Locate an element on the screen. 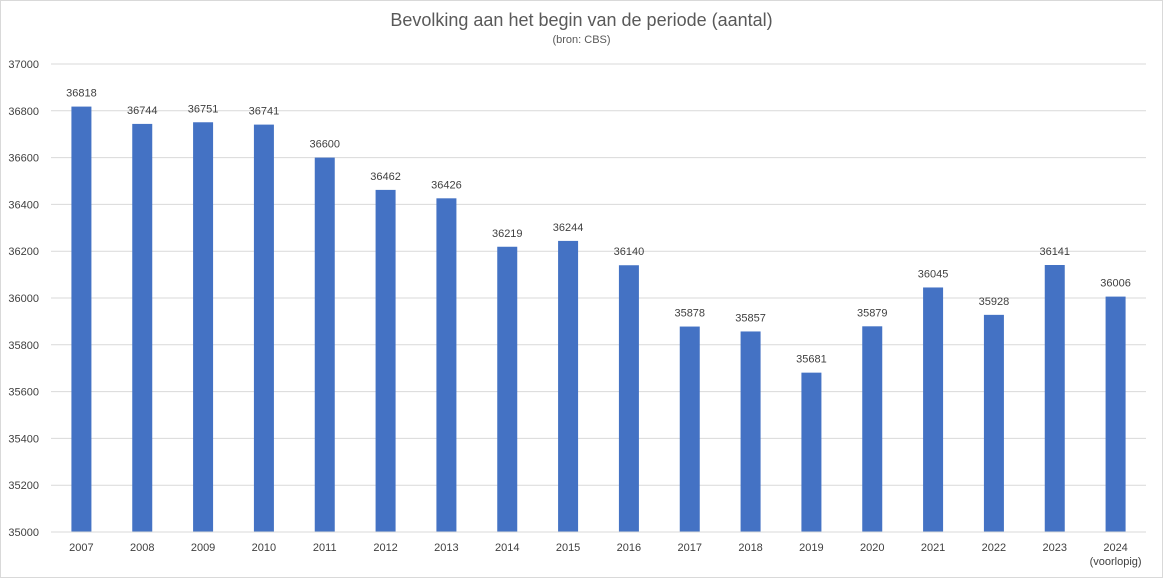 The image size is (1163, 578). y-tick-label: 35400 is located at coordinates (23, 439).